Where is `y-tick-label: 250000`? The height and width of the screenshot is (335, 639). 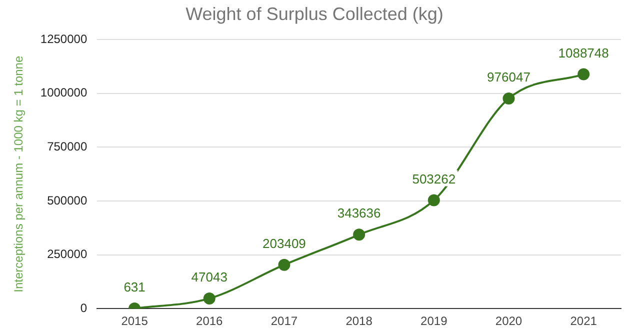
y-tick-label: 250000 is located at coordinates (67, 254).